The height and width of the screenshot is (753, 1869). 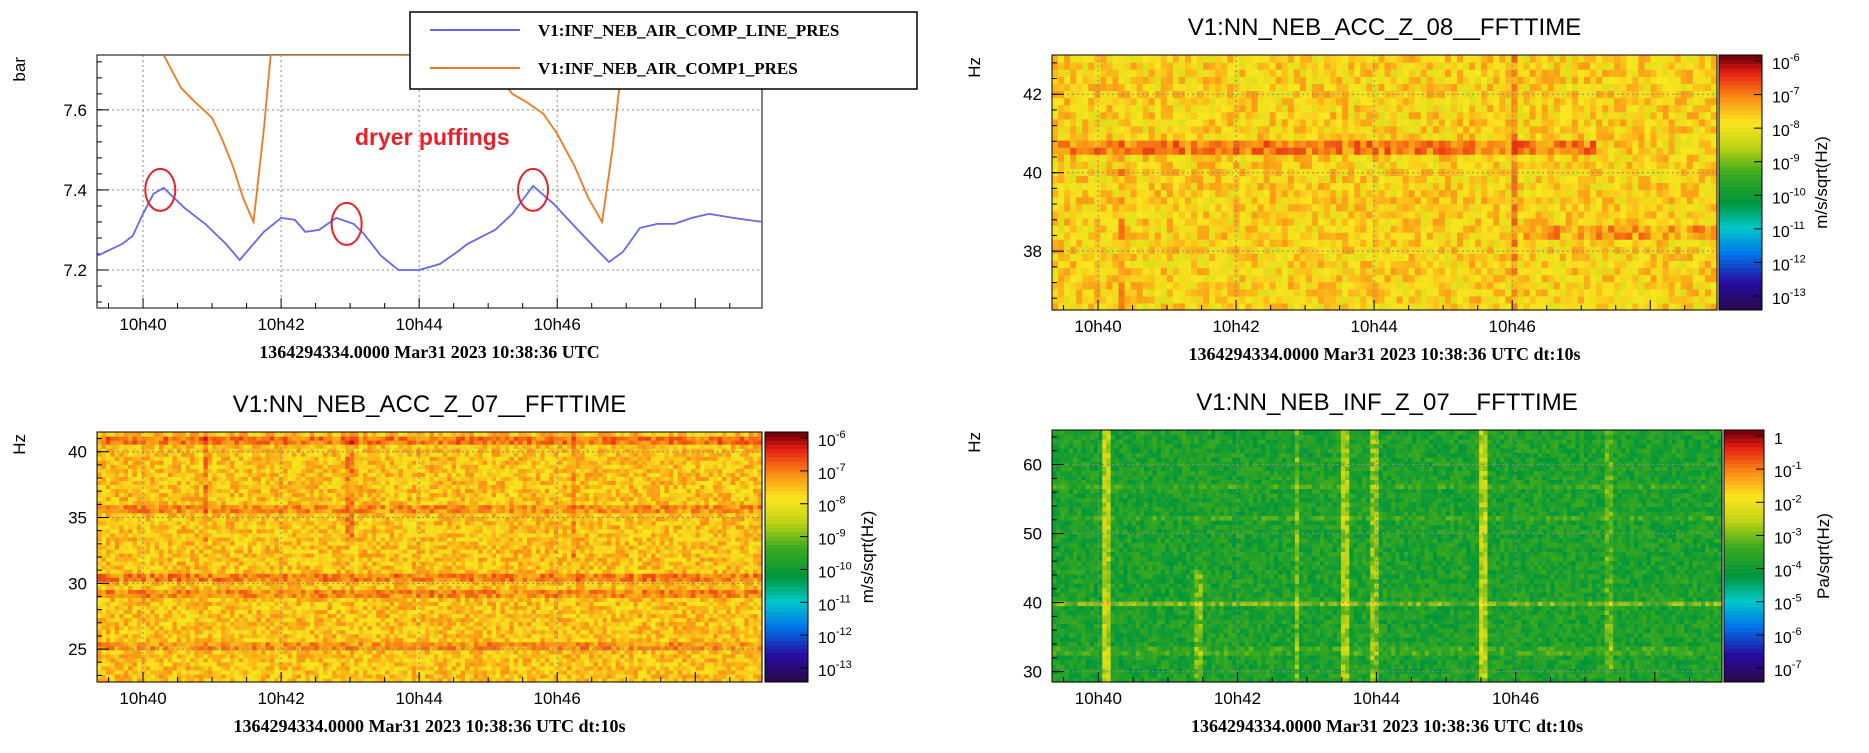 What do you see at coordinates (1798, 293) in the screenshot?
I see `colorbar-tick-exponent: -13` at bounding box center [1798, 293].